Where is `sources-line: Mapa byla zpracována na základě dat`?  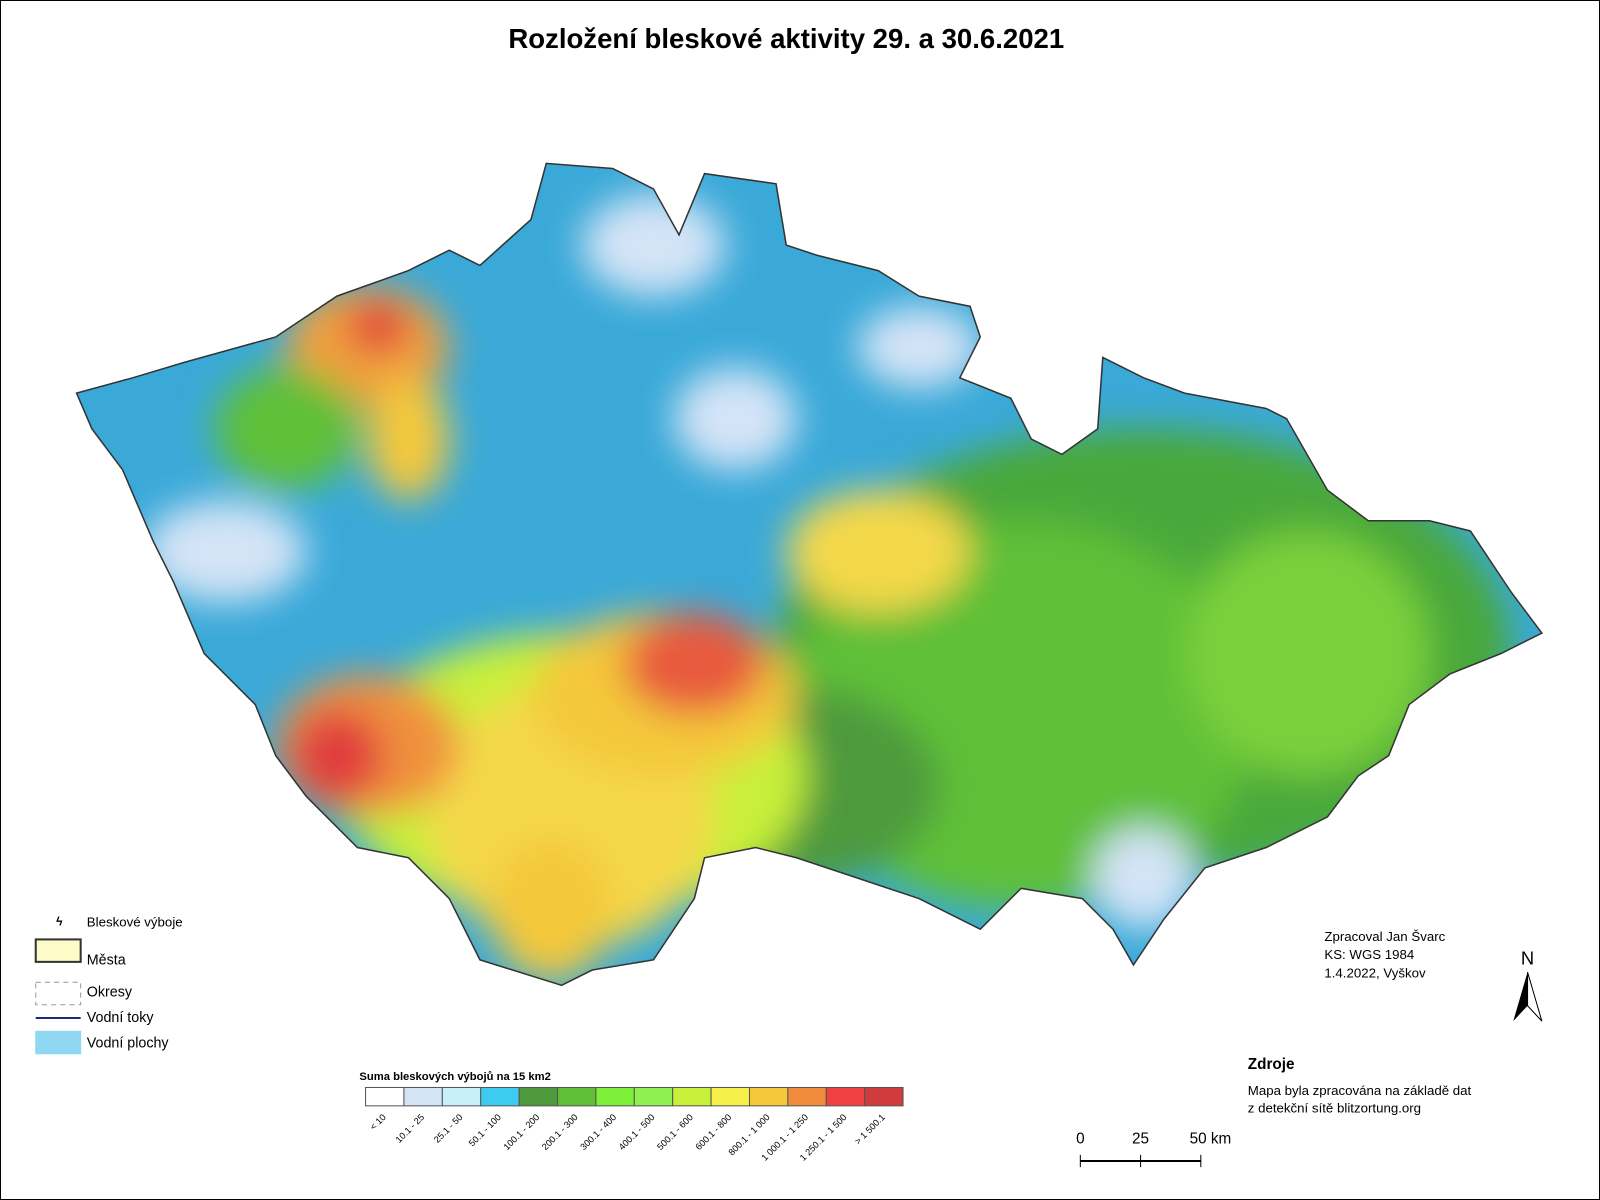 sources-line: Mapa byla zpracována na základě dat is located at coordinates (1360, 1090).